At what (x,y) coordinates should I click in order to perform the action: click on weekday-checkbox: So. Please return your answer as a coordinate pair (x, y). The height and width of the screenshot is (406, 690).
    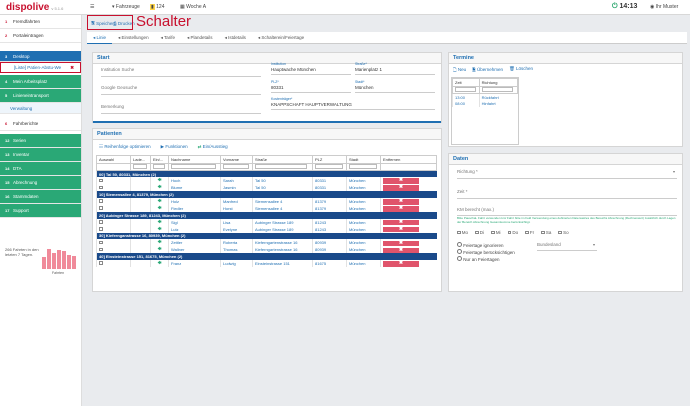
    Looking at the image, I should click on (563, 232).